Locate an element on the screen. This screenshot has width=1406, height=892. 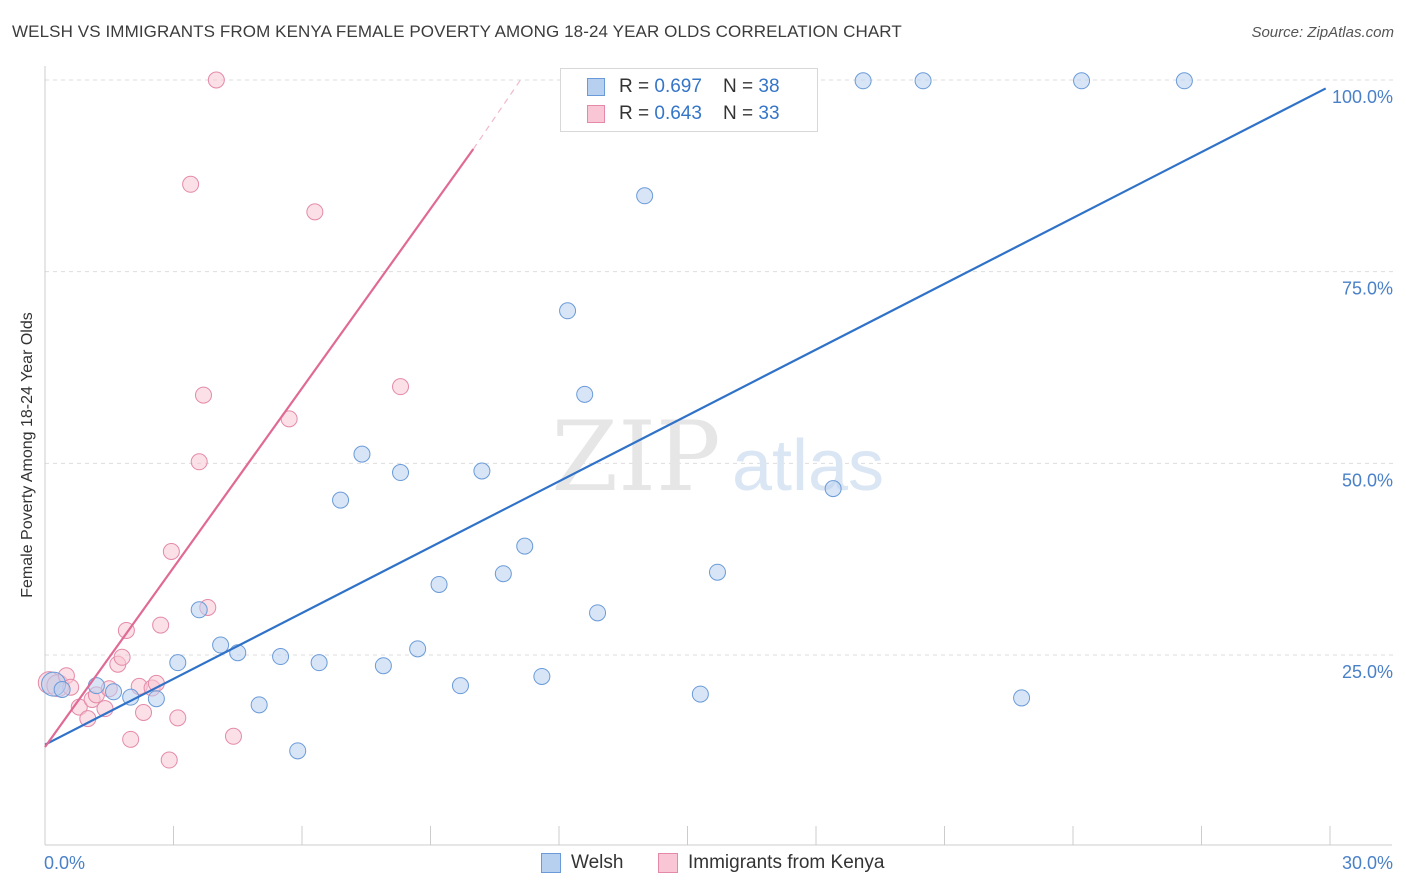
legend-item-welsh: Welsh is located at coordinates (582, 863).